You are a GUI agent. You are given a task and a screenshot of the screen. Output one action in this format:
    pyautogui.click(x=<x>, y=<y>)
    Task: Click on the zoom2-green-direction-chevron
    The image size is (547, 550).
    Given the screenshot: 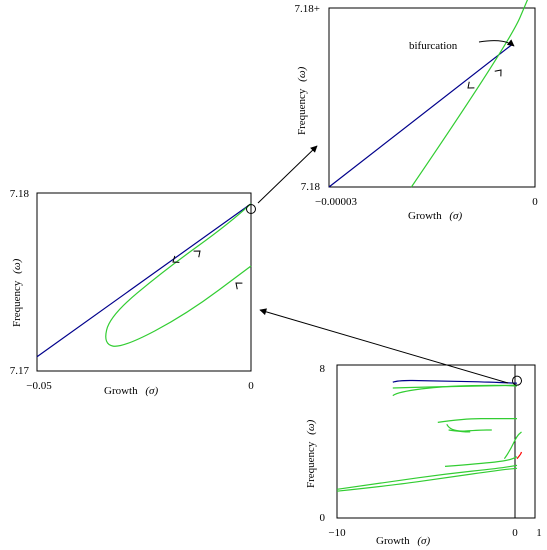 What is the action you would take?
    pyautogui.click(x=498, y=73)
    